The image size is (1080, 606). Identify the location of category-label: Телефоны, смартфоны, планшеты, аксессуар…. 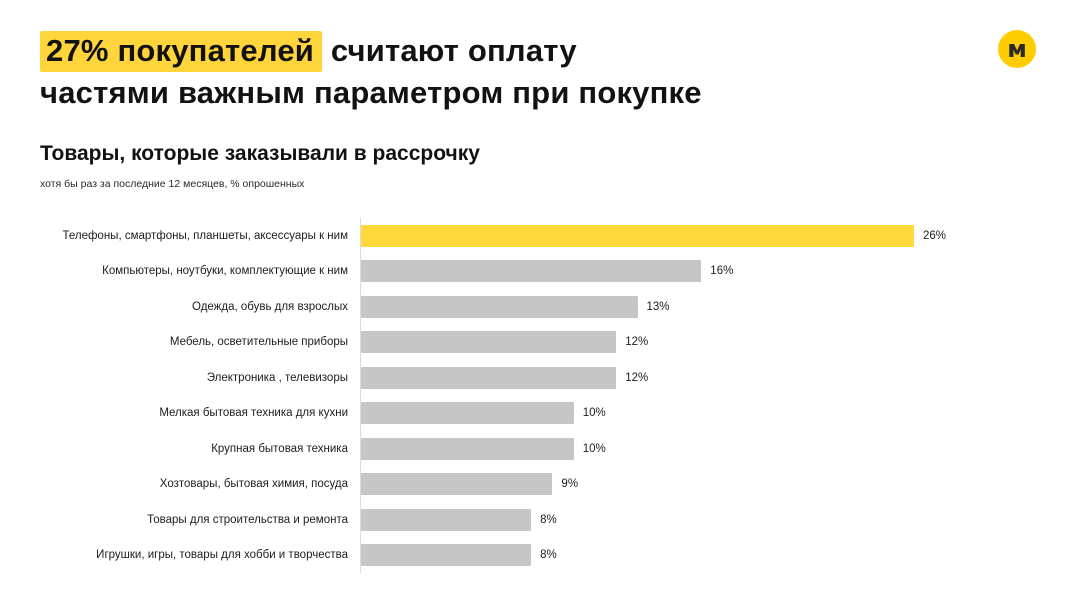
(205, 235).